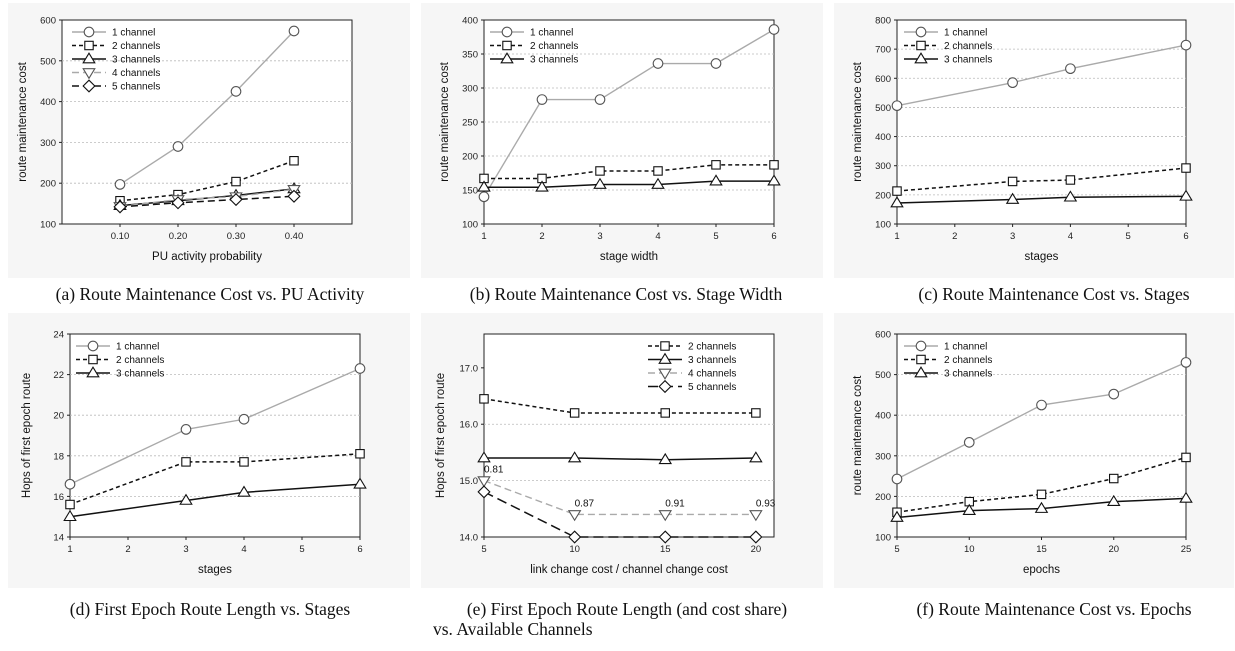 This screenshot has width=1235, height=651. I want to click on y-tick-label: 500, so click(48, 61).